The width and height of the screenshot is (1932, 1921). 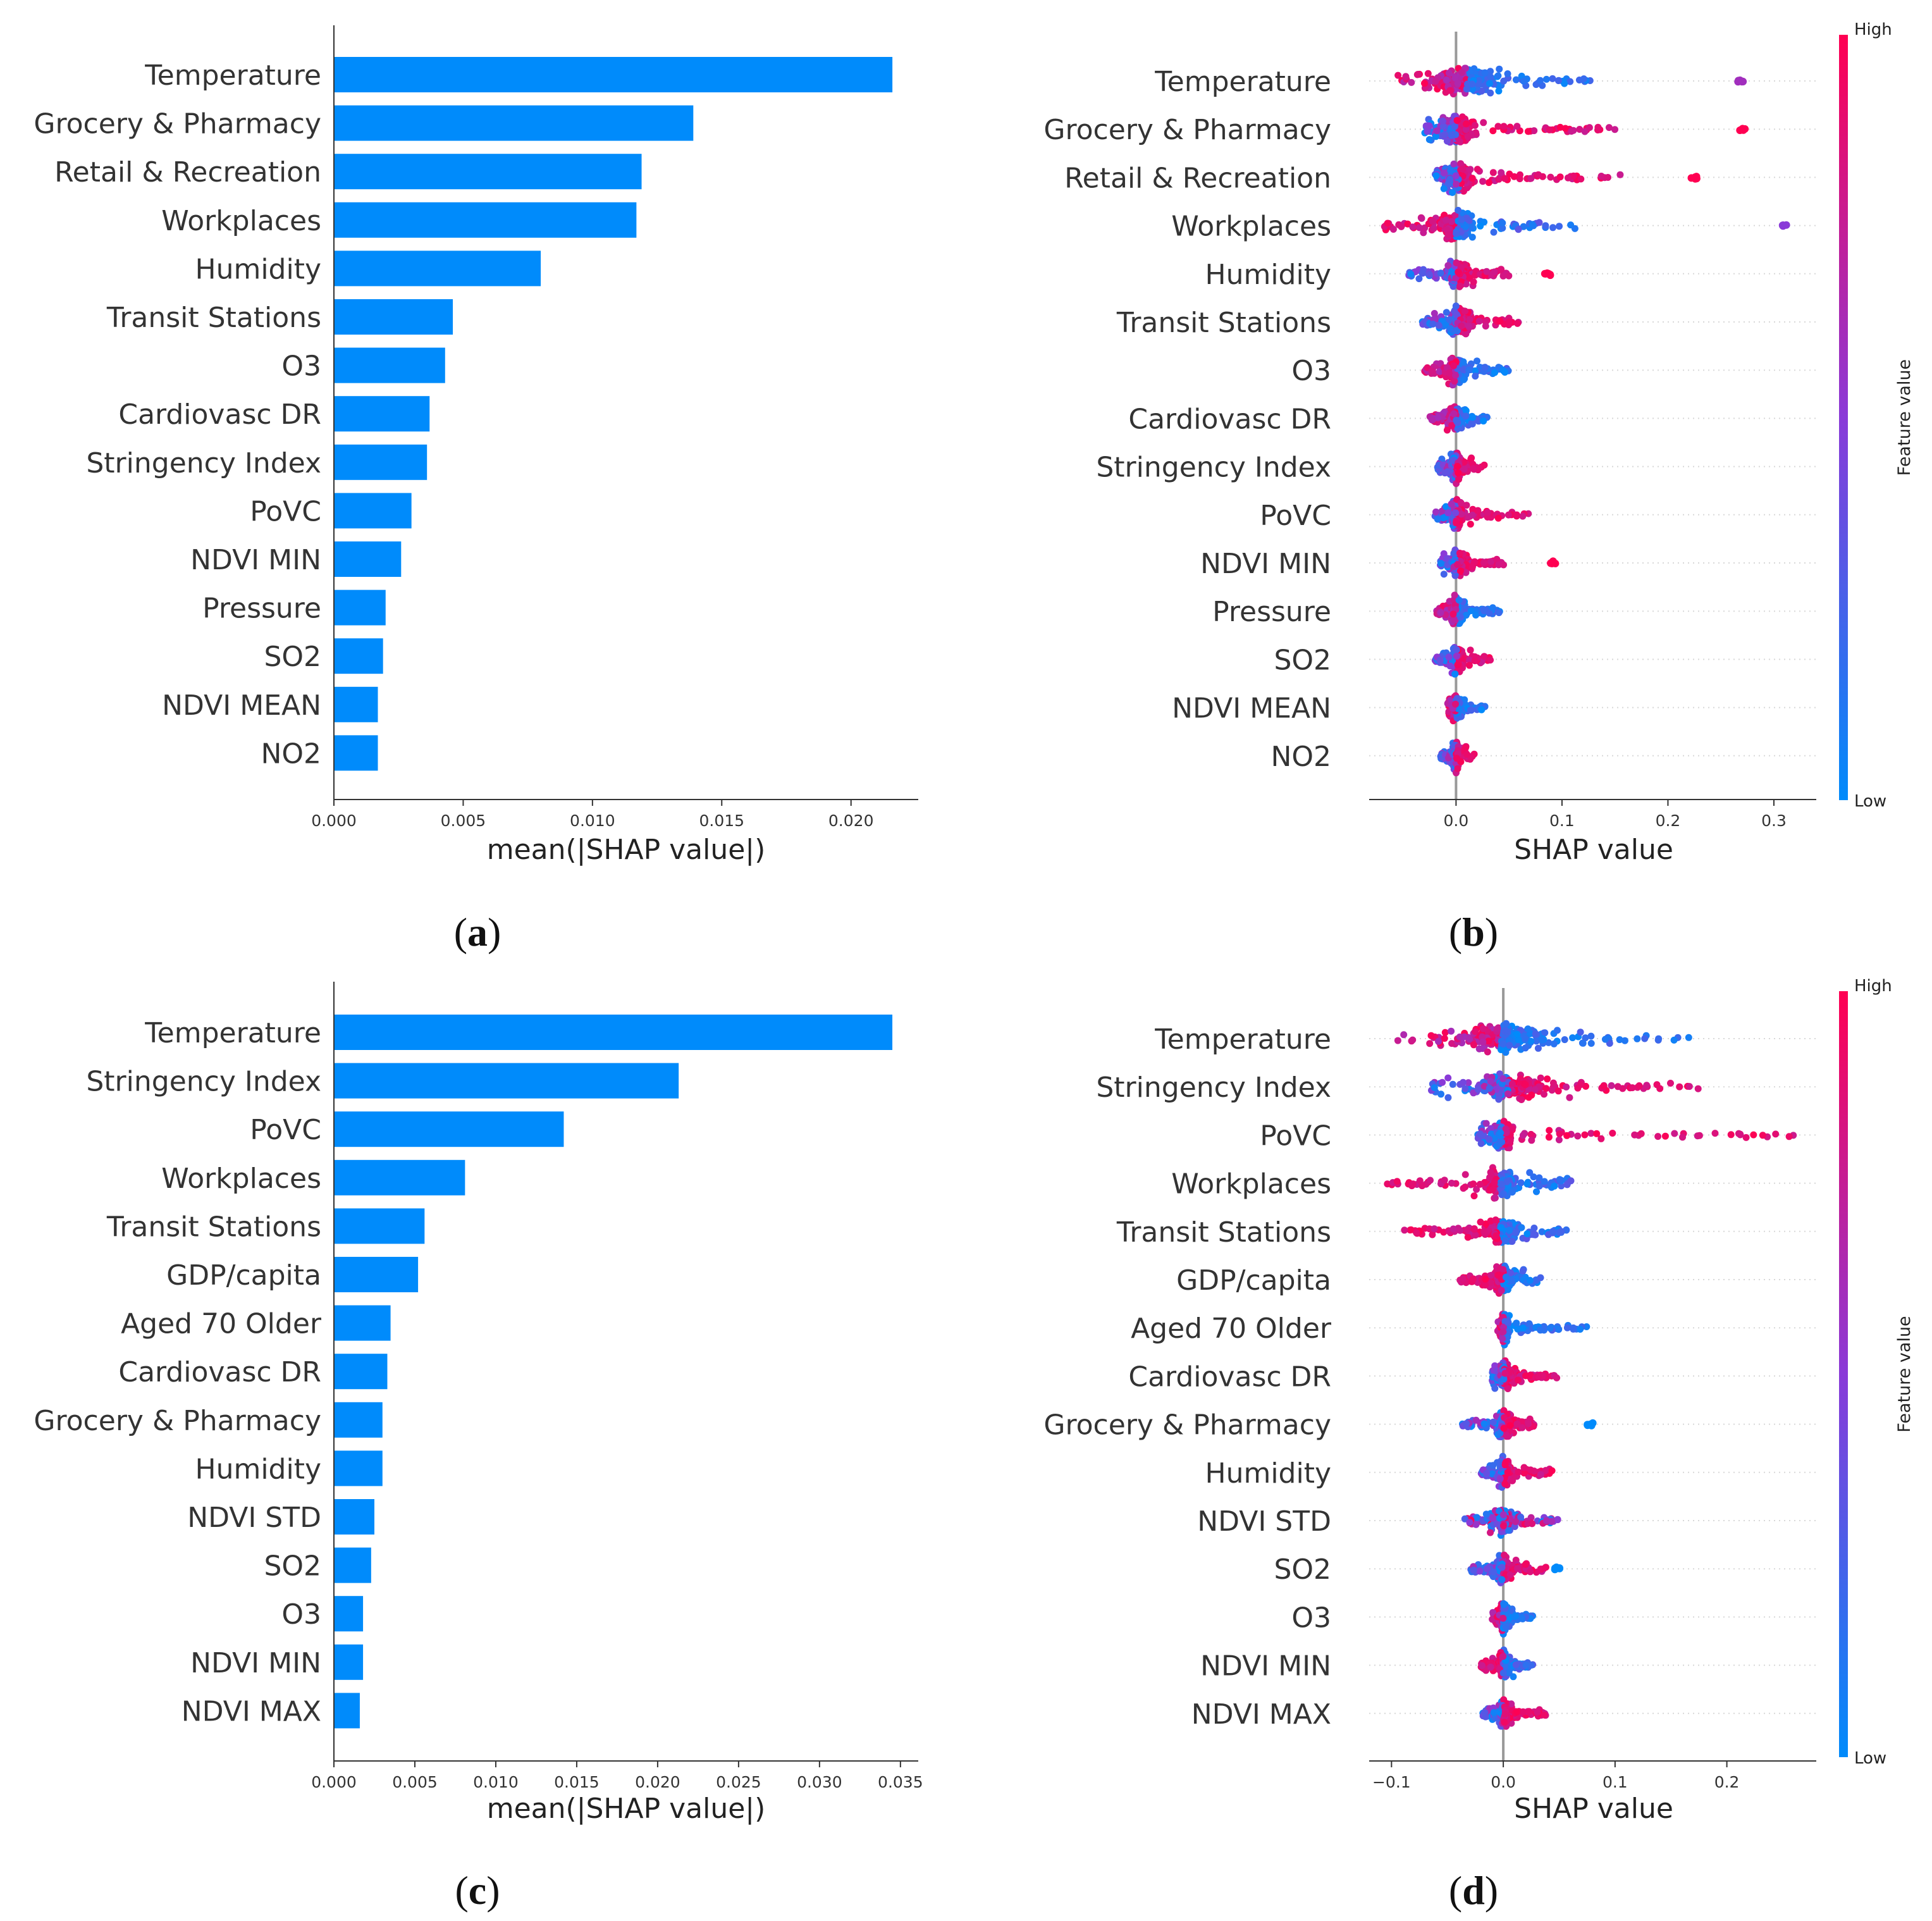 What do you see at coordinates (1479, 273) in the screenshot?
I see `swarm-humidity` at bounding box center [1479, 273].